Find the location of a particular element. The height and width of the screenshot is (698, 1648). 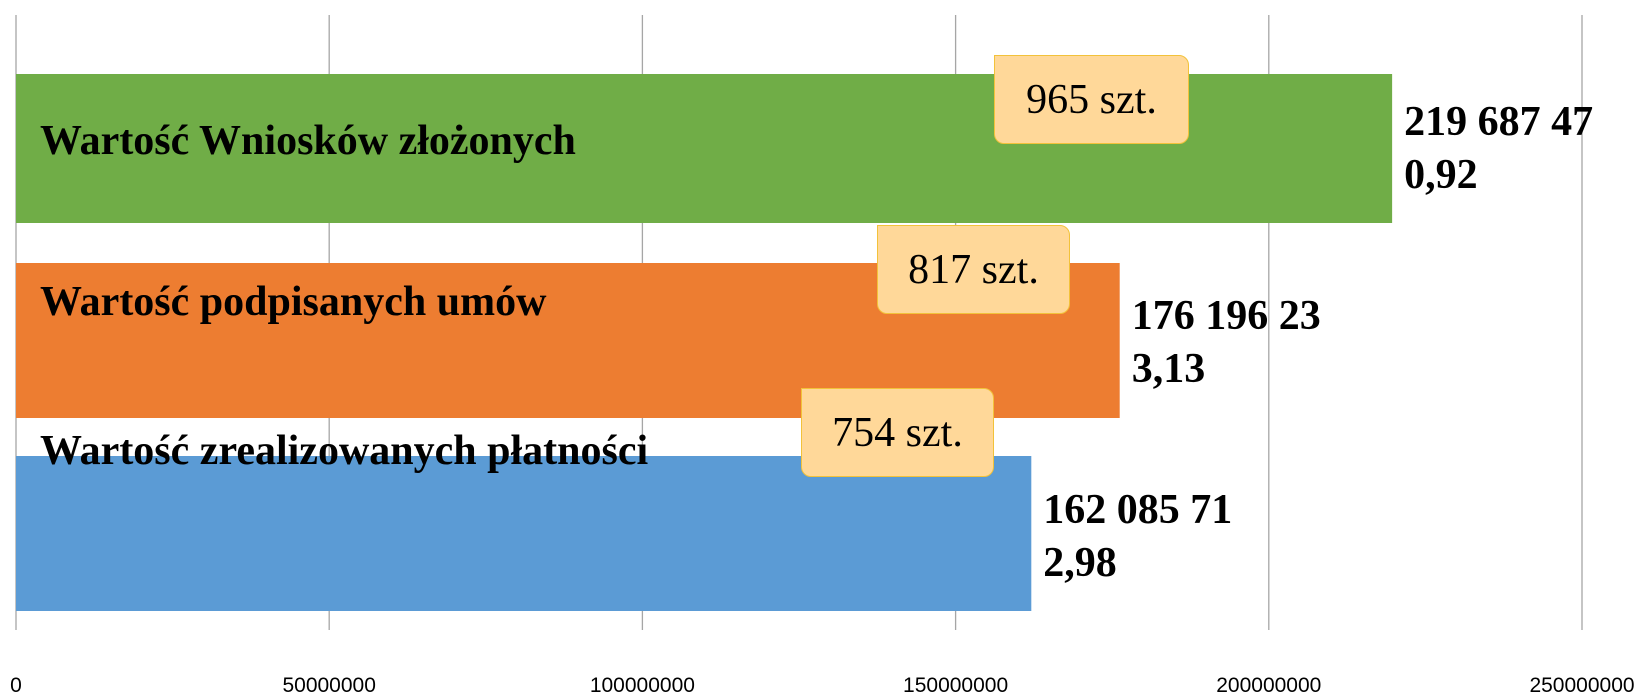

x-tick-label: 50000000 is located at coordinates (329, 685).